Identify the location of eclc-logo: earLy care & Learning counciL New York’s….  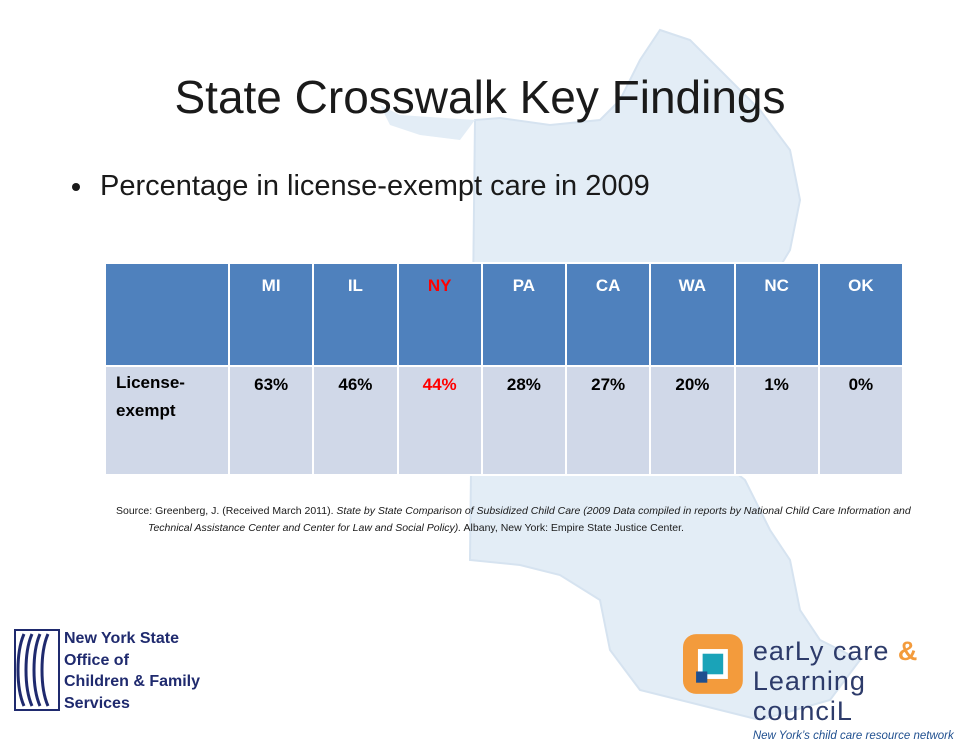
(821, 687).